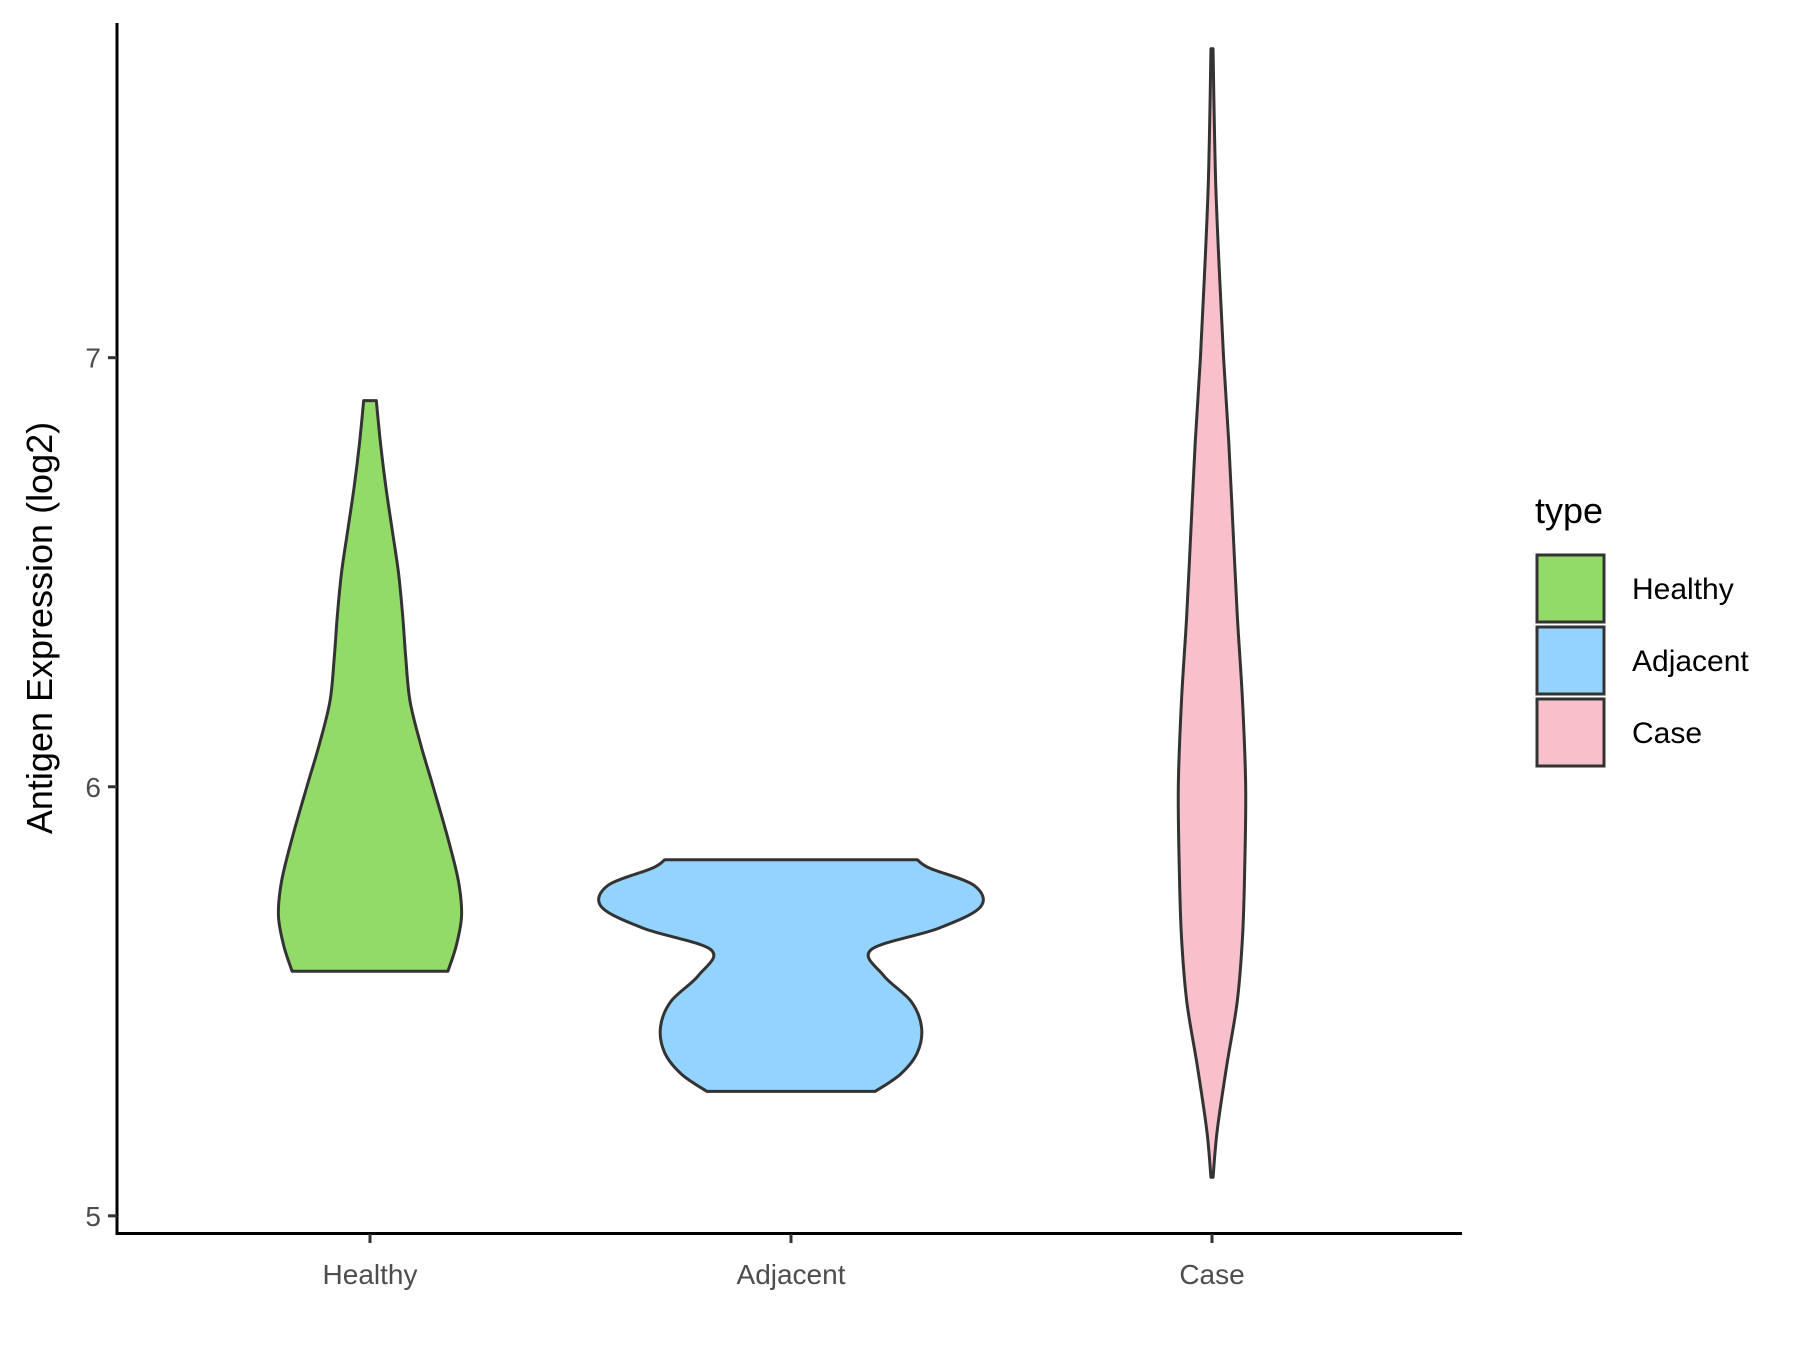 The height and width of the screenshot is (1350, 1800). I want to click on legend-entries: Healthy Adjacent Case, so click(1642, 660).